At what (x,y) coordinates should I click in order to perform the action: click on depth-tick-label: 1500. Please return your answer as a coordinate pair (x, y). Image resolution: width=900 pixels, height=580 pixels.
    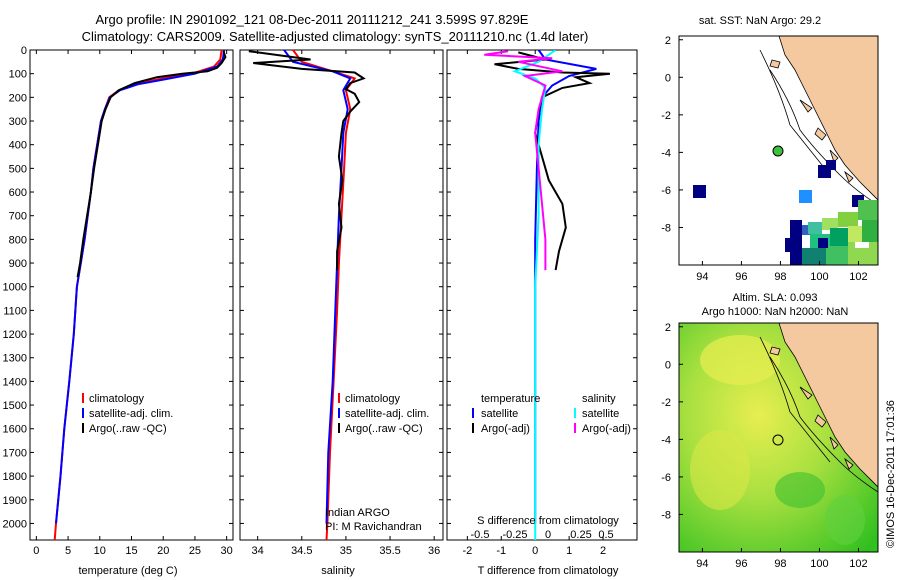
    Looking at the image, I should click on (15, 406).